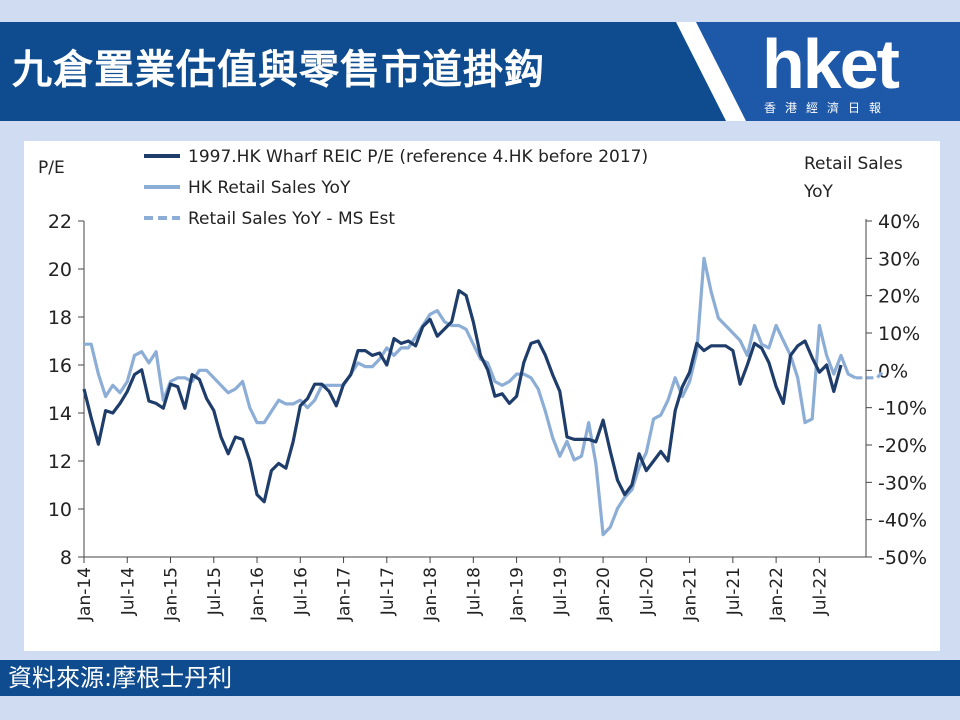 Image resolution: width=960 pixels, height=720 pixels. What do you see at coordinates (896, 390) in the screenshot?
I see `right-axis-ticks: 40% 30% 20% 10% 0% -10% -20% -30% -40% -50%` at bounding box center [896, 390].